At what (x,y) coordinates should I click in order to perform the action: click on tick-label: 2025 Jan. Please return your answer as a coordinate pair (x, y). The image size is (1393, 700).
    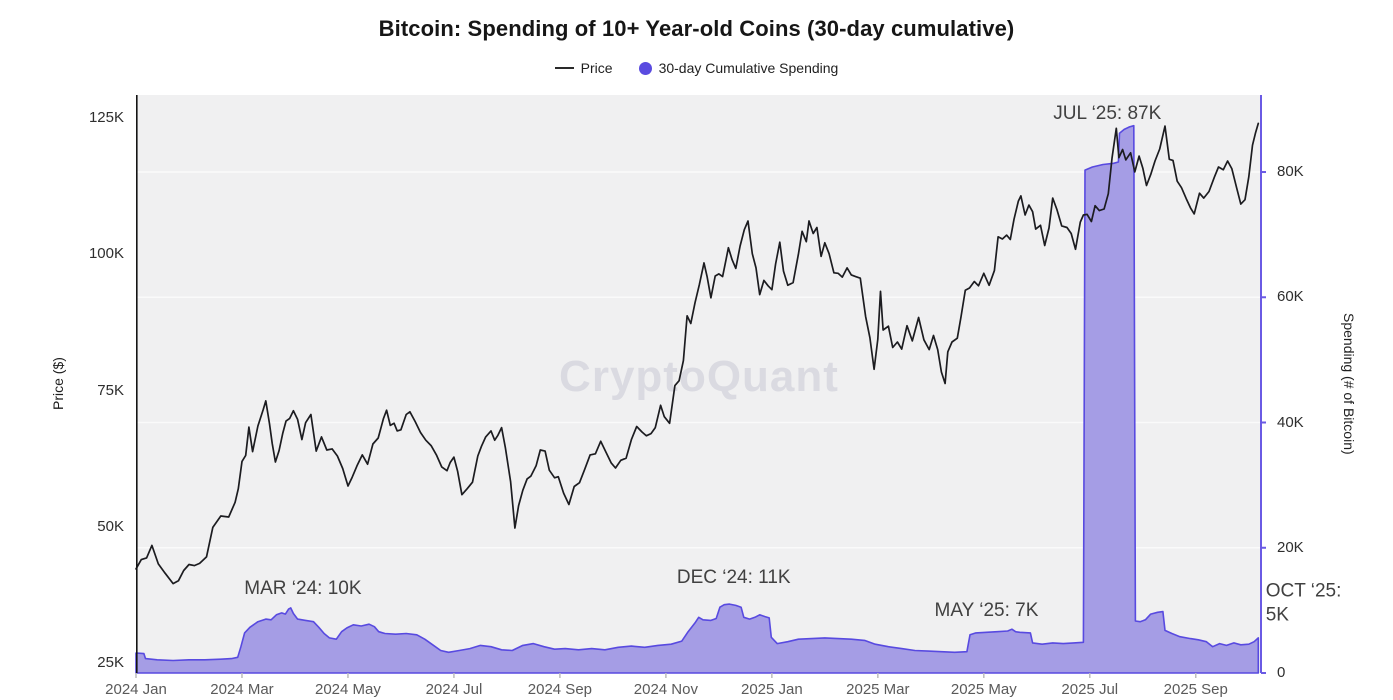
    Looking at the image, I should click on (771, 689).